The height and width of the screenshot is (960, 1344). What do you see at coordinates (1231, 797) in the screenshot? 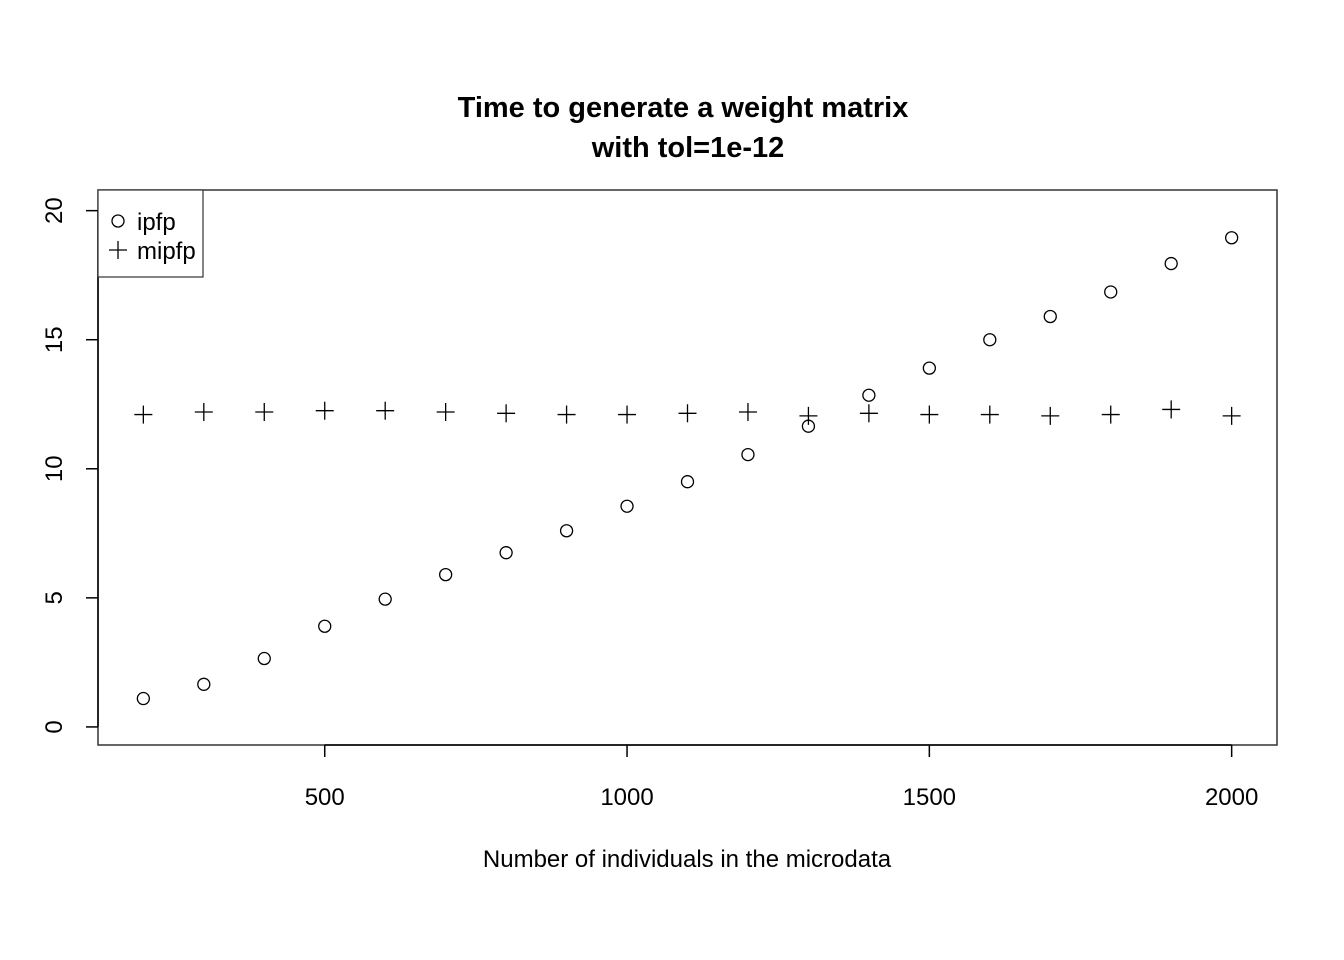
I see `x-tick-label: 2000` at bounding box center [1231, 797].